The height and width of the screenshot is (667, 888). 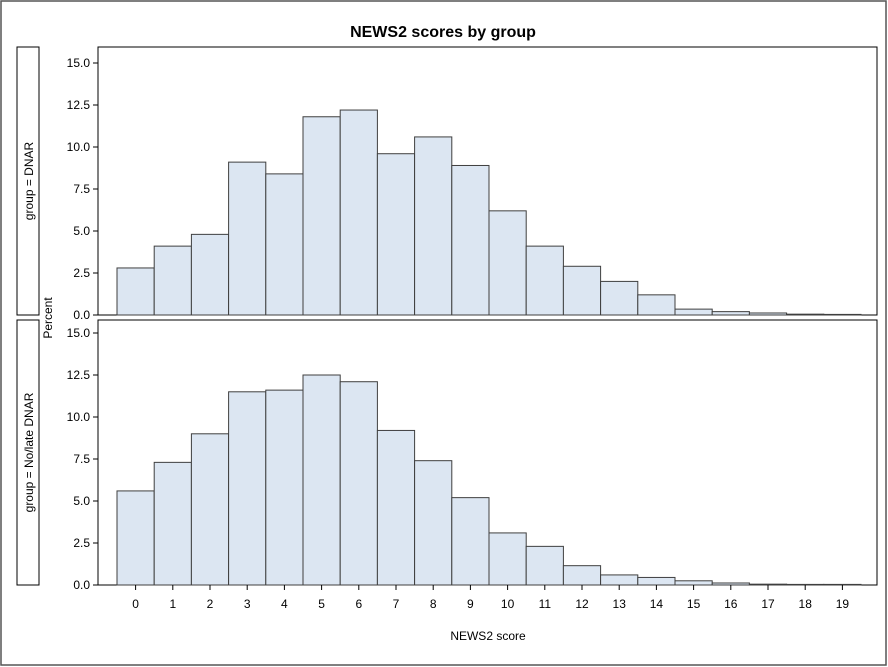 I want to click on x-tick-label: 9, so click(x=470, y=604).